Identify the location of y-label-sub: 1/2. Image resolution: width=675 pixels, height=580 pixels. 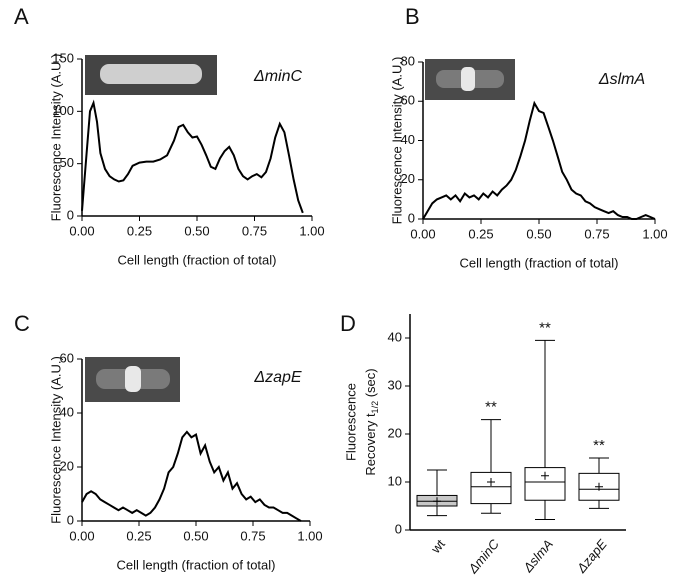
(375, 407).